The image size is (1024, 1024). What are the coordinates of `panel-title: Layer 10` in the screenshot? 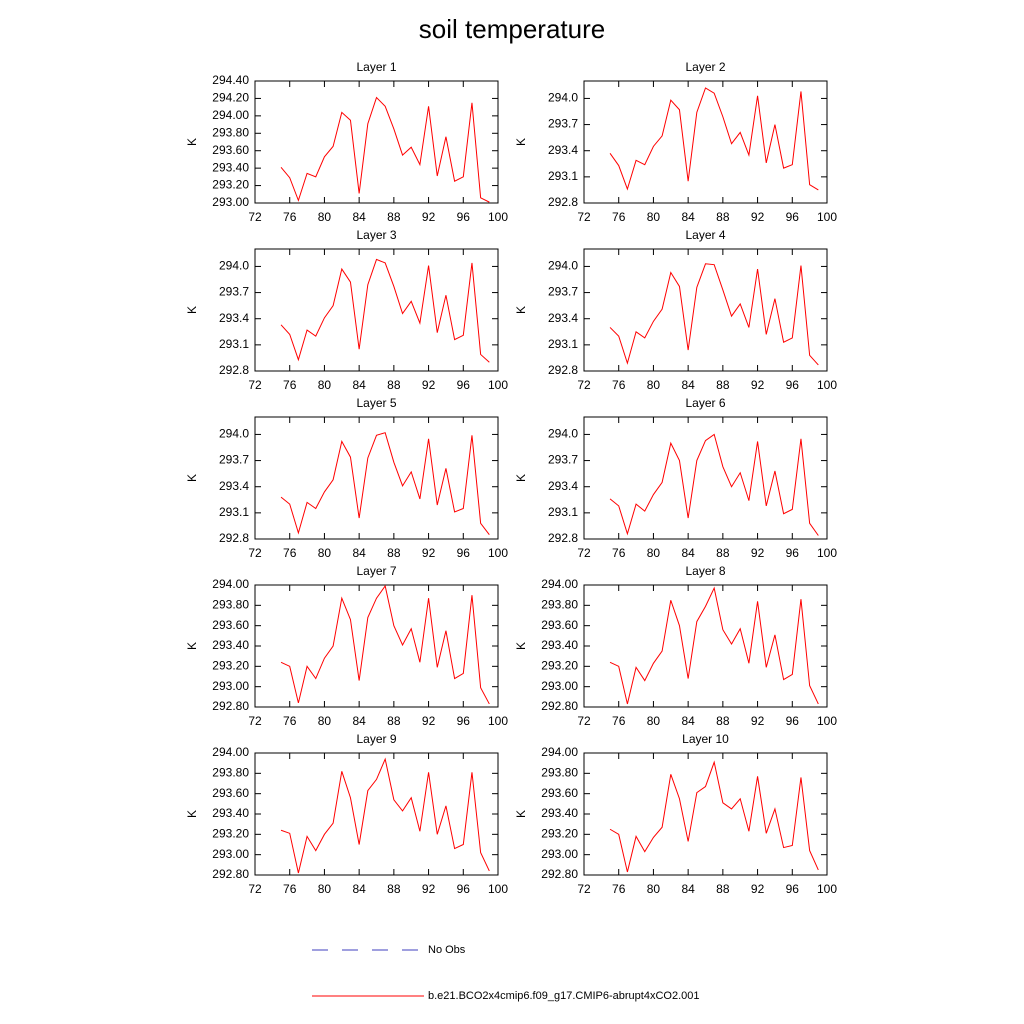 It's located at (705, 739).